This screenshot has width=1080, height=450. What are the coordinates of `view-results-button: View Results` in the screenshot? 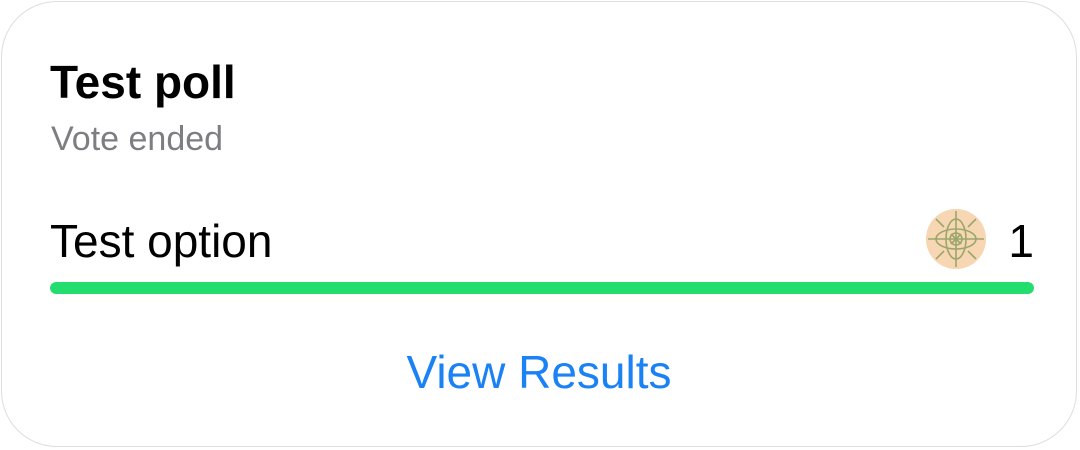 It's located at (539, 372).